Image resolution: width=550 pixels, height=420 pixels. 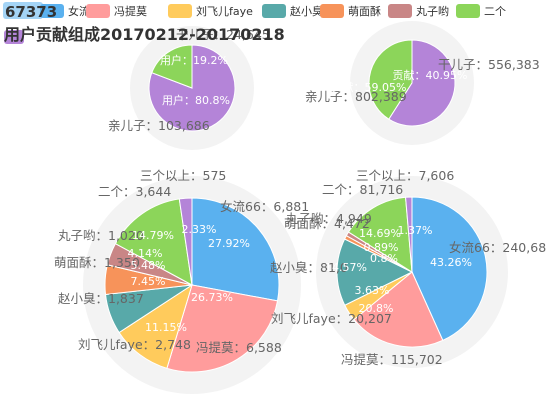 I want to click on legend-item: 赵小臭, so click(x=292, y=11).